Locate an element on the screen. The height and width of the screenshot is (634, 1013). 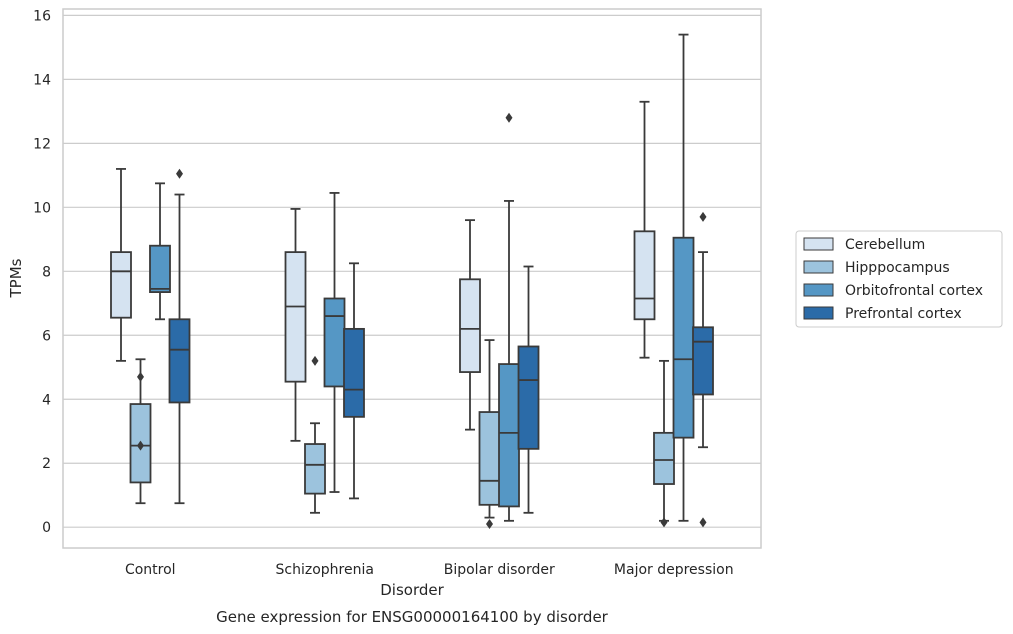
legend-frame is located at coordinates (899, 279).